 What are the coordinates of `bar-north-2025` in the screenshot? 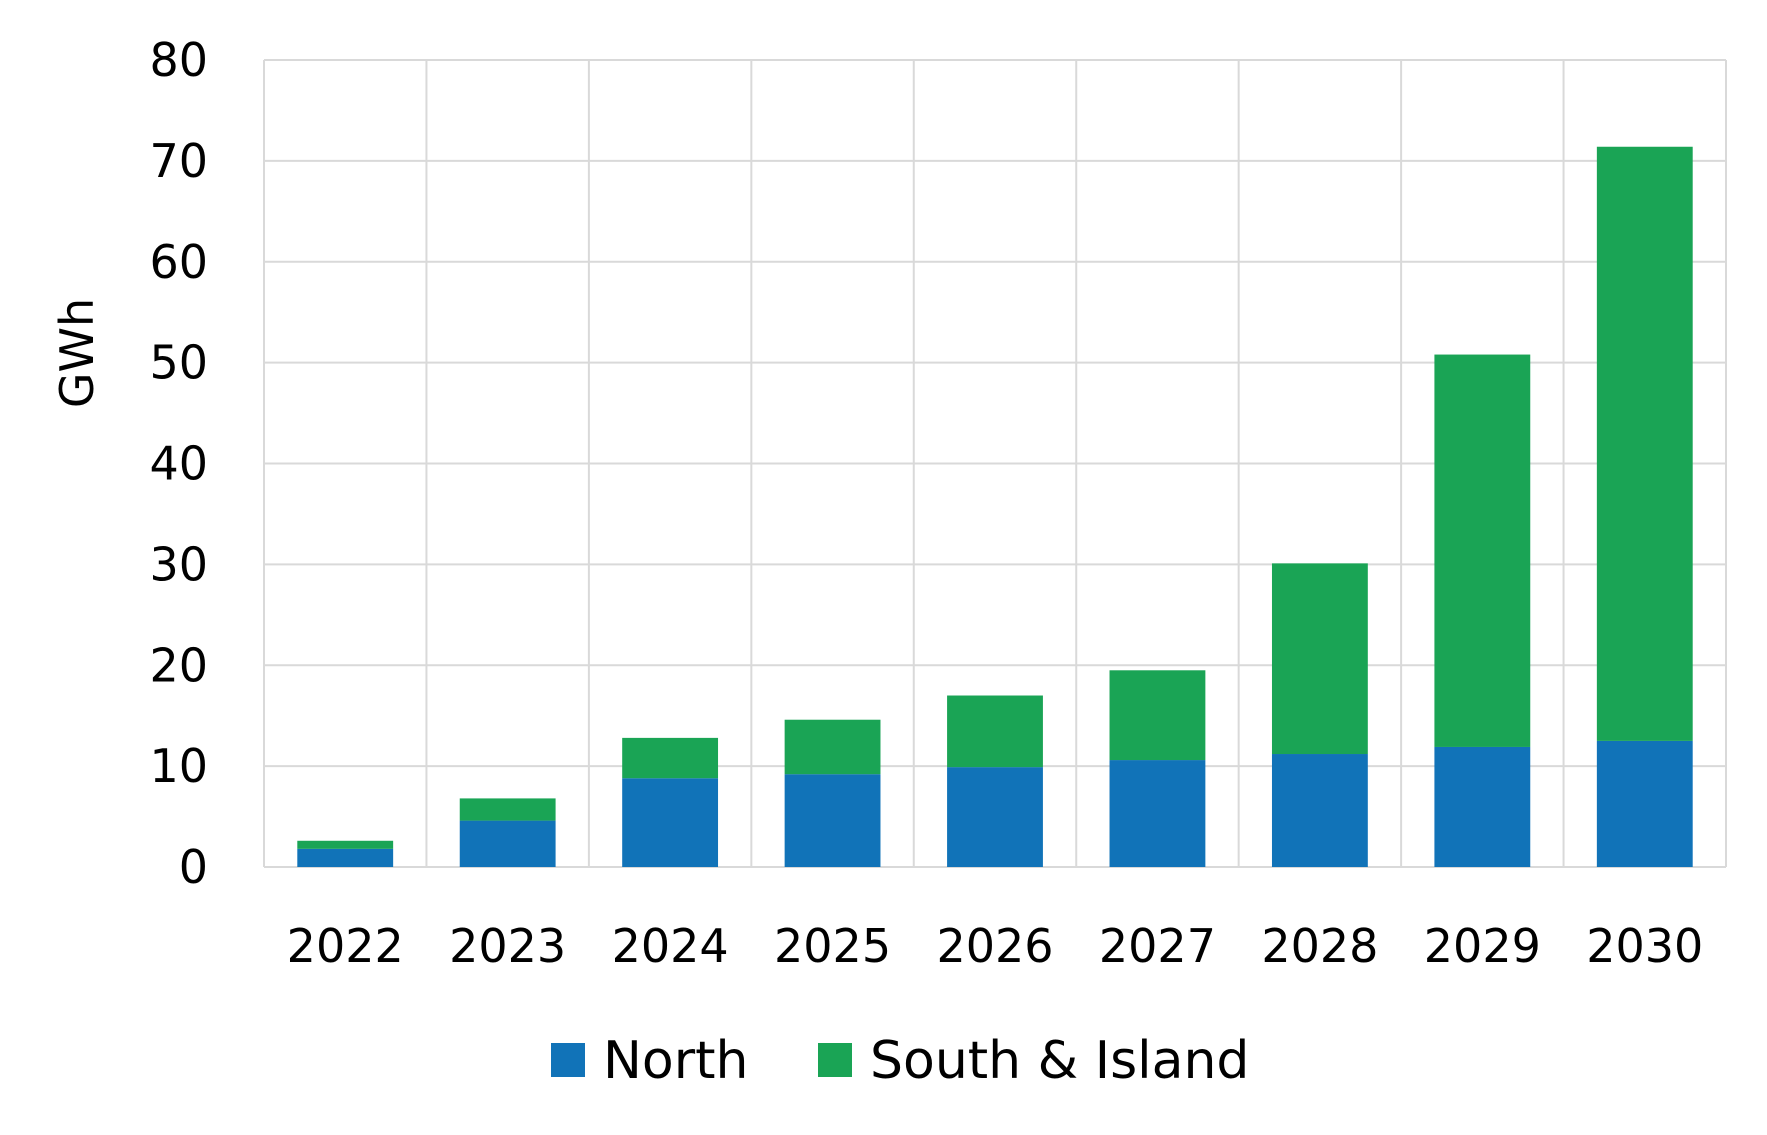 It's located at (832, 820).